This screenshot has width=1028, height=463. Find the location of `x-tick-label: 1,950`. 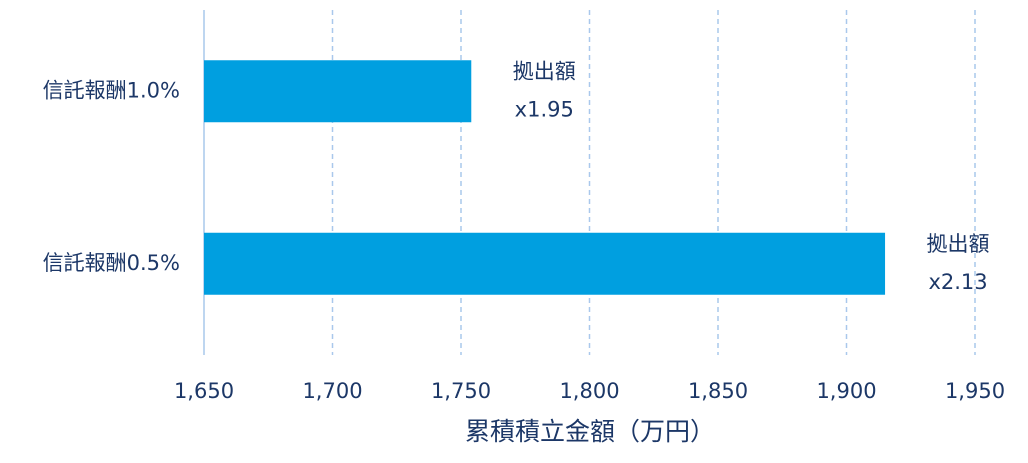

x-tick-label: 1,950 is located at coordinates (975, 391).